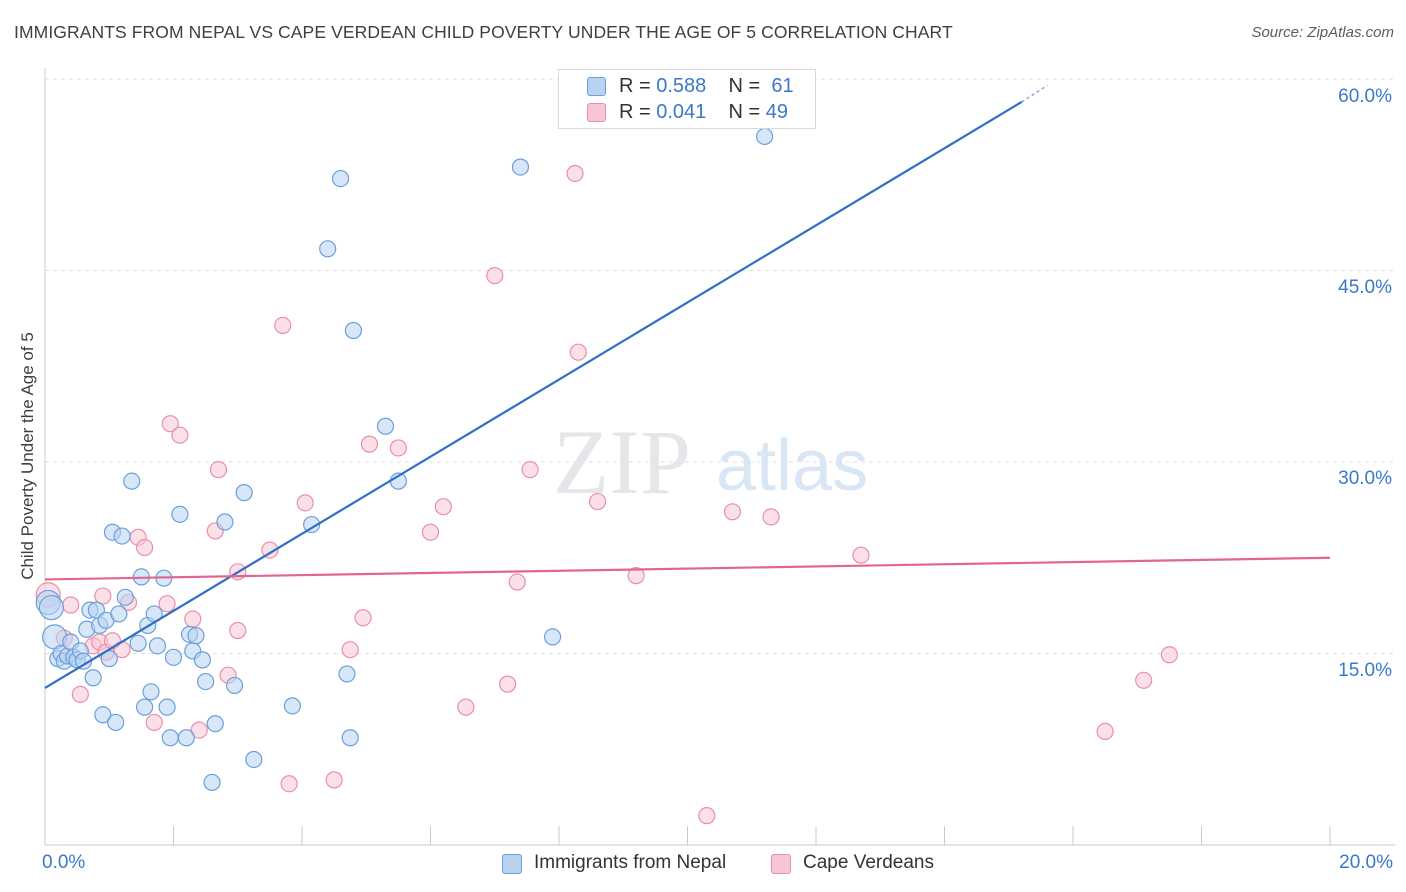  I want to click on watermark-atlas: atlas, so click(792, 466).